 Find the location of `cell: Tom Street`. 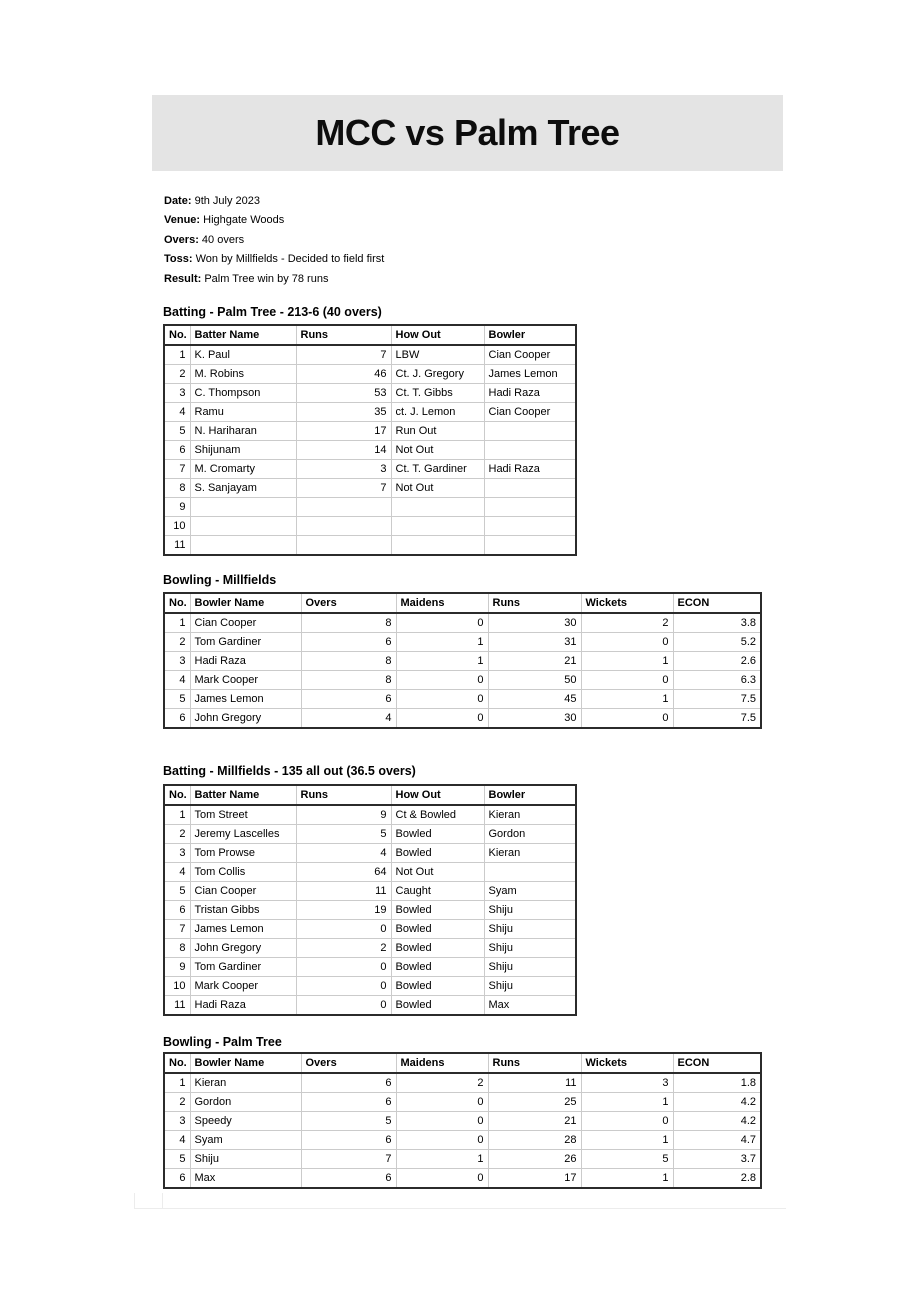

cell: Tom Street is located at coordinates (243, 814).